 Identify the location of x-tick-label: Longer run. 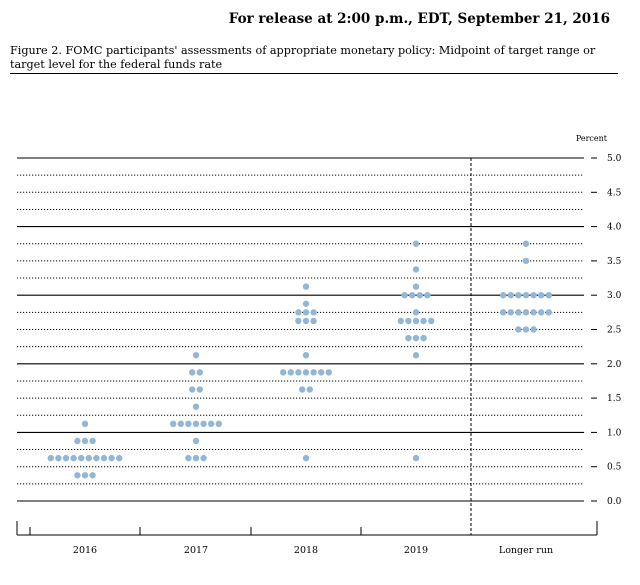
(526, 550).